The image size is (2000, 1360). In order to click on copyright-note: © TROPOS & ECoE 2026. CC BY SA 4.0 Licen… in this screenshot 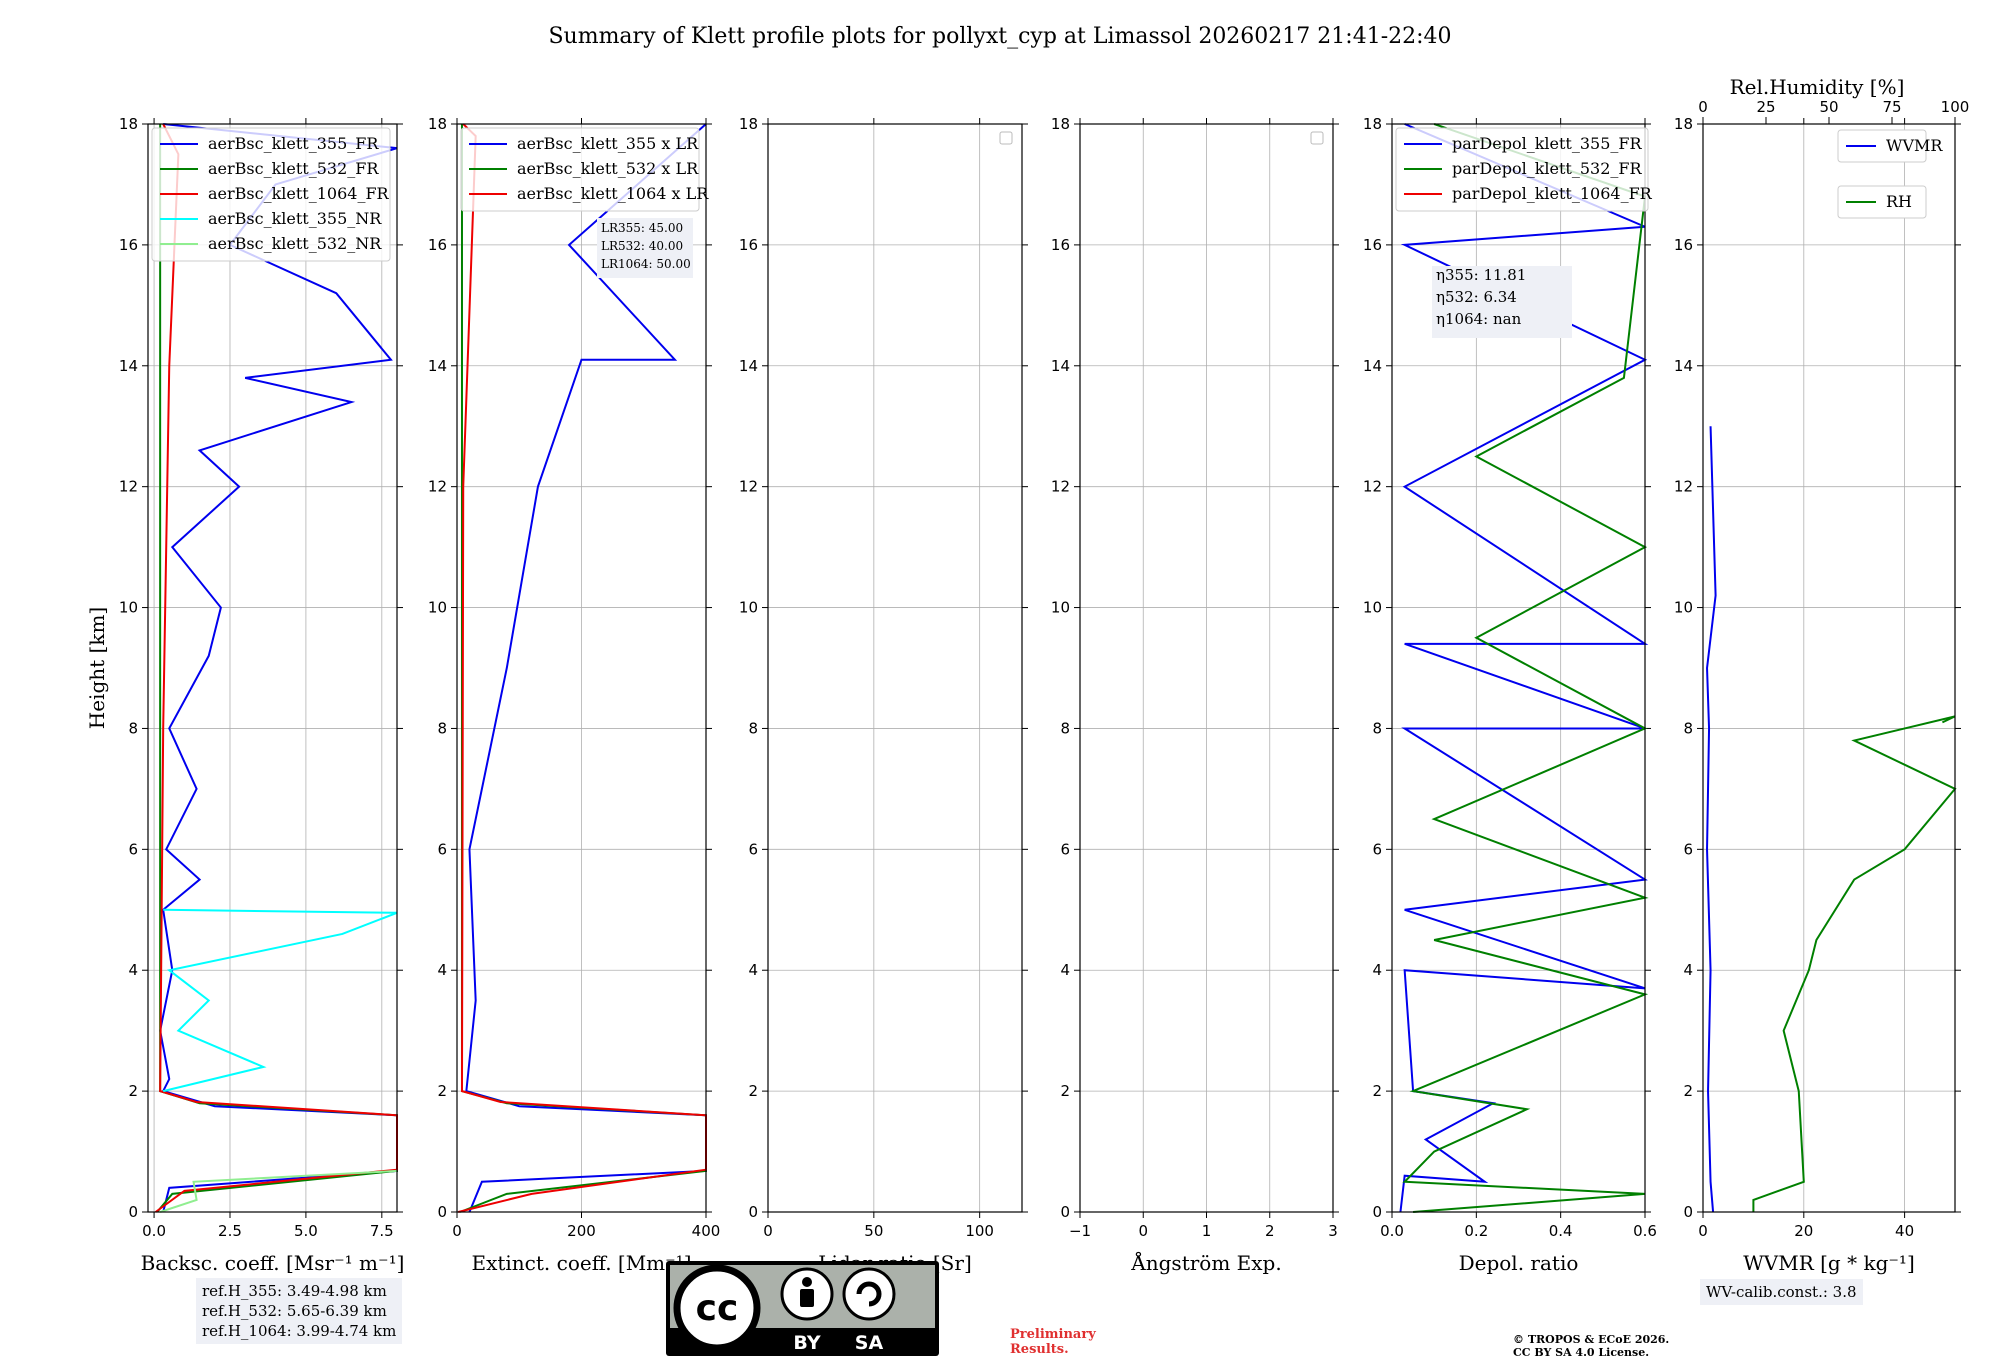, I will do `click(1591, 1346)`.